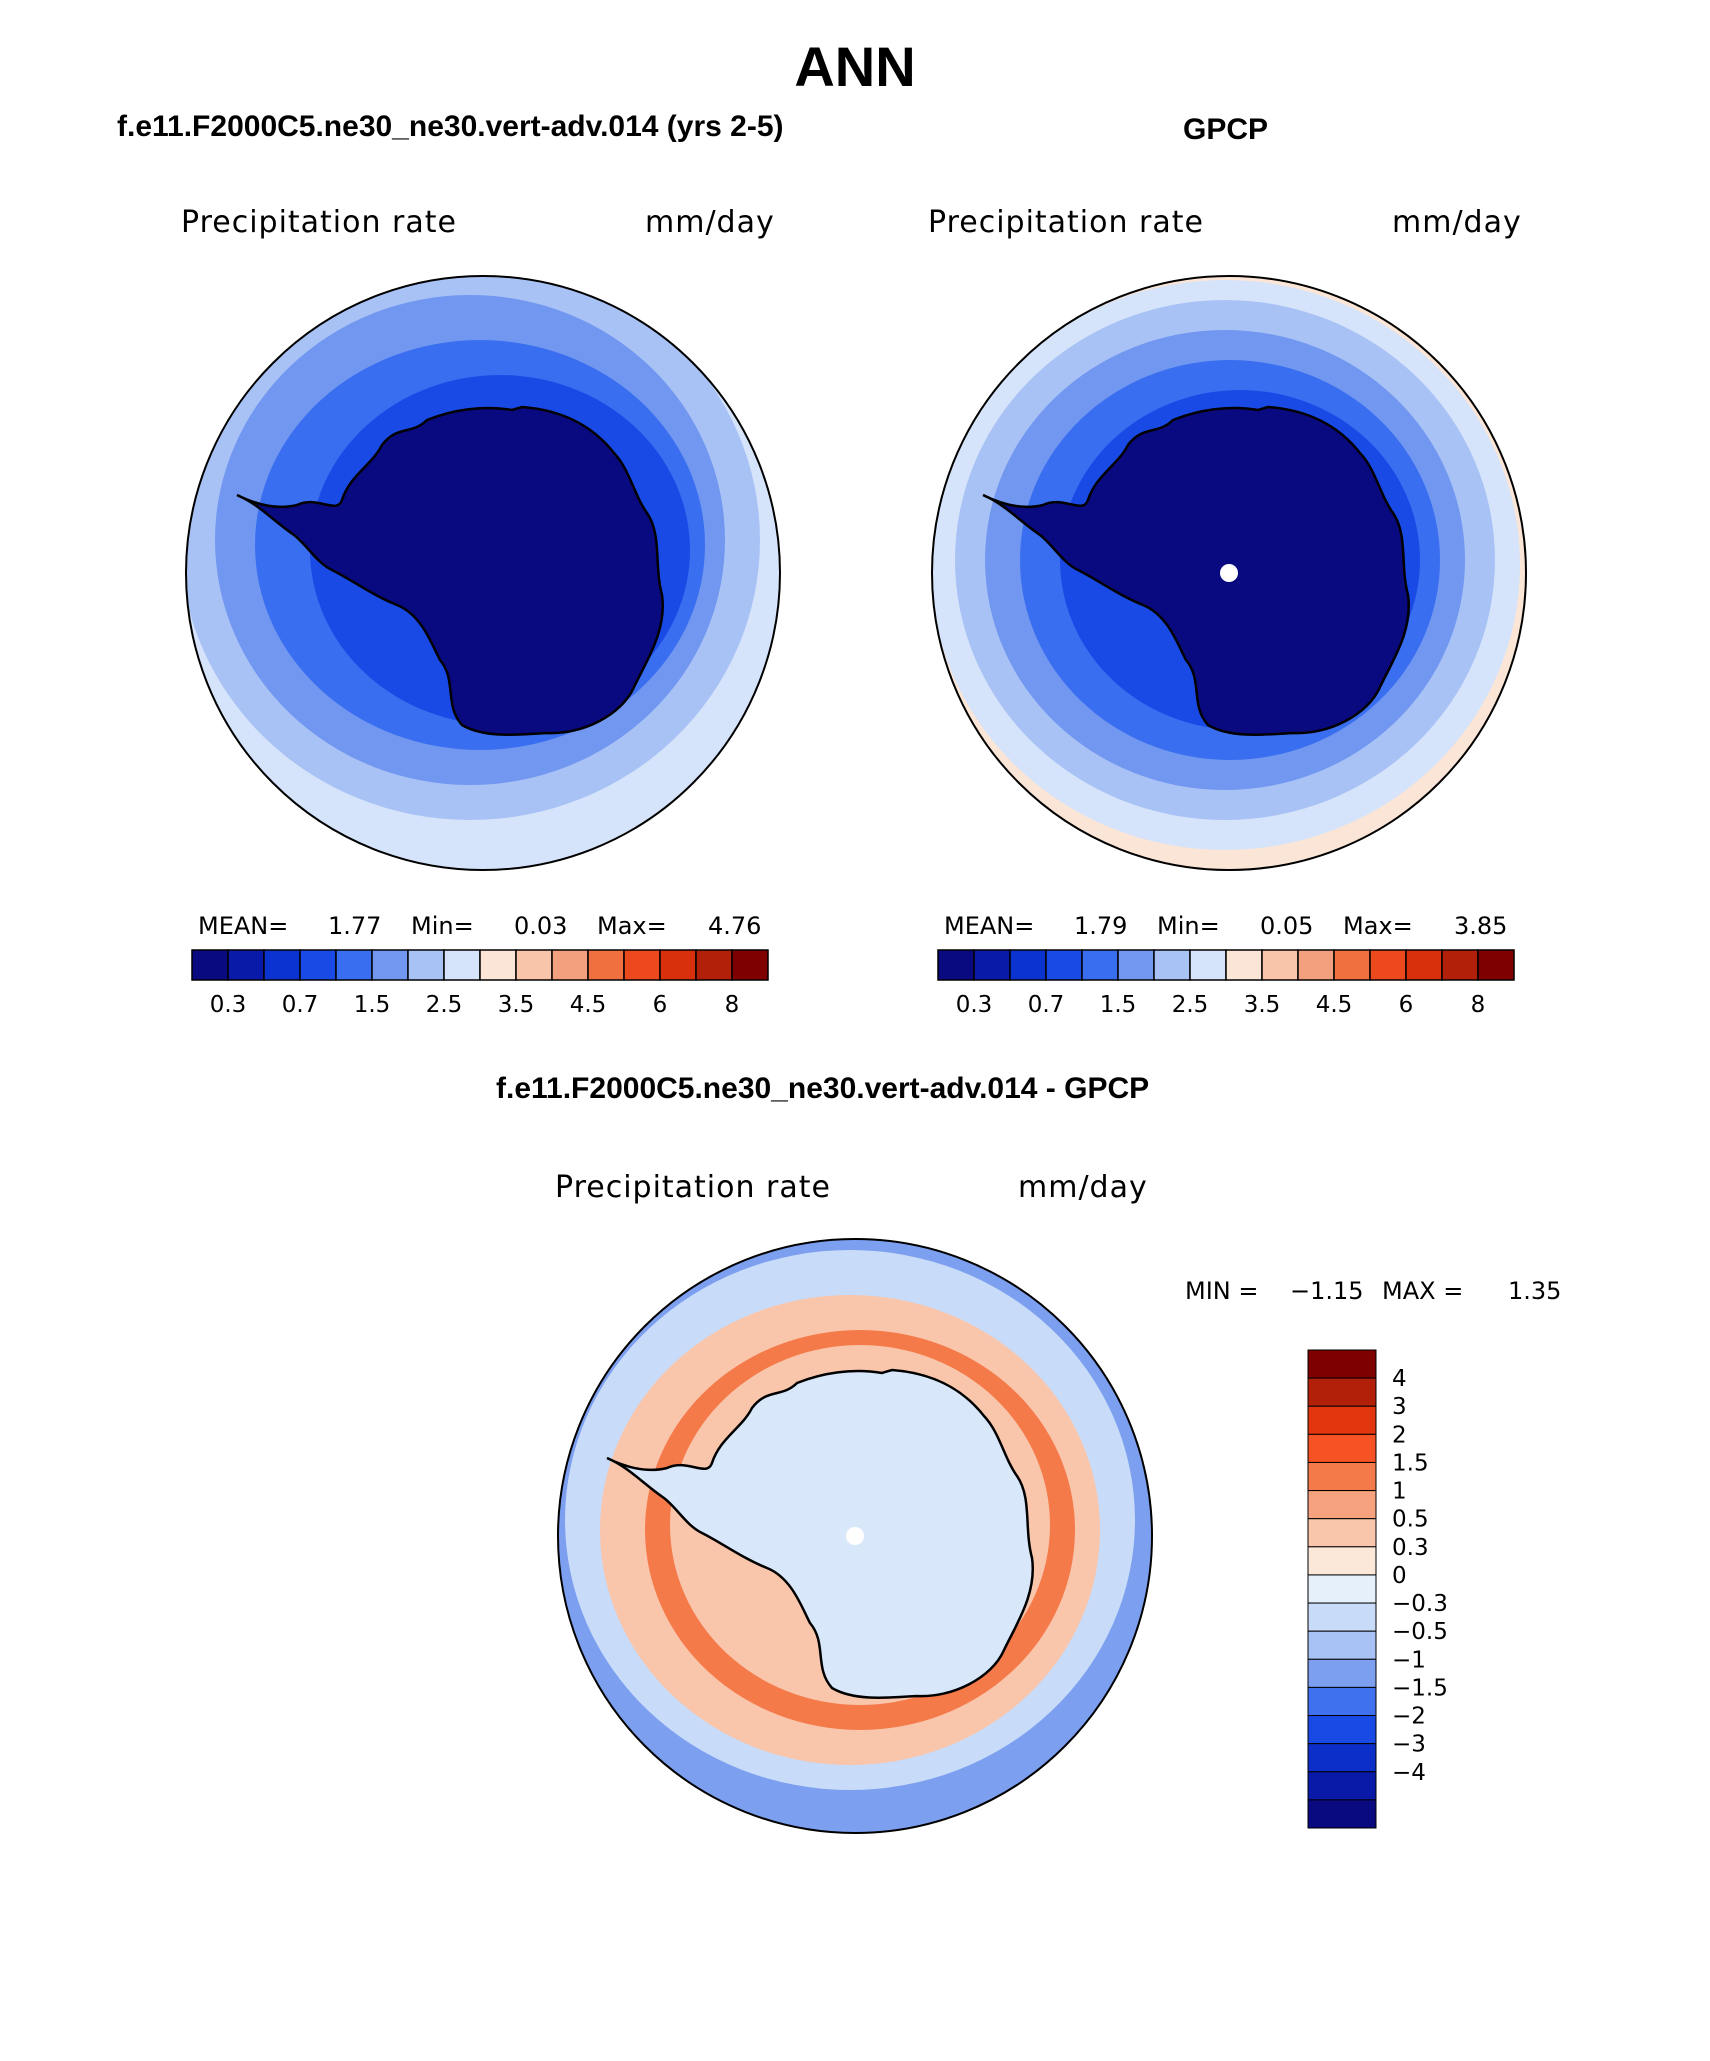 Image resolution: width=1710 pixels, height=2061 pixels. I want to click on cbar3-tick-label: −0.3, so click(1420, 1604).